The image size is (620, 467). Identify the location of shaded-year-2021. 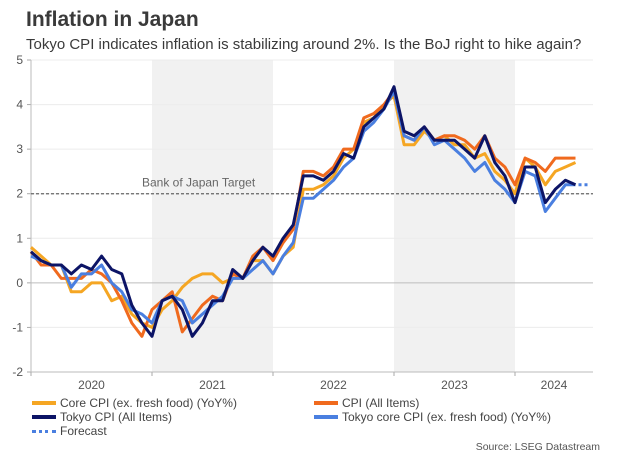
(212, 216).